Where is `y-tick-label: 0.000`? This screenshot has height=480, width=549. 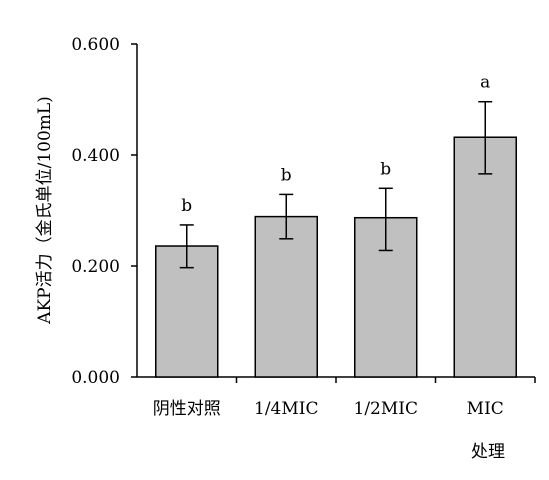 y-tick-label: 0.000 is located at coordinates (95, 378).